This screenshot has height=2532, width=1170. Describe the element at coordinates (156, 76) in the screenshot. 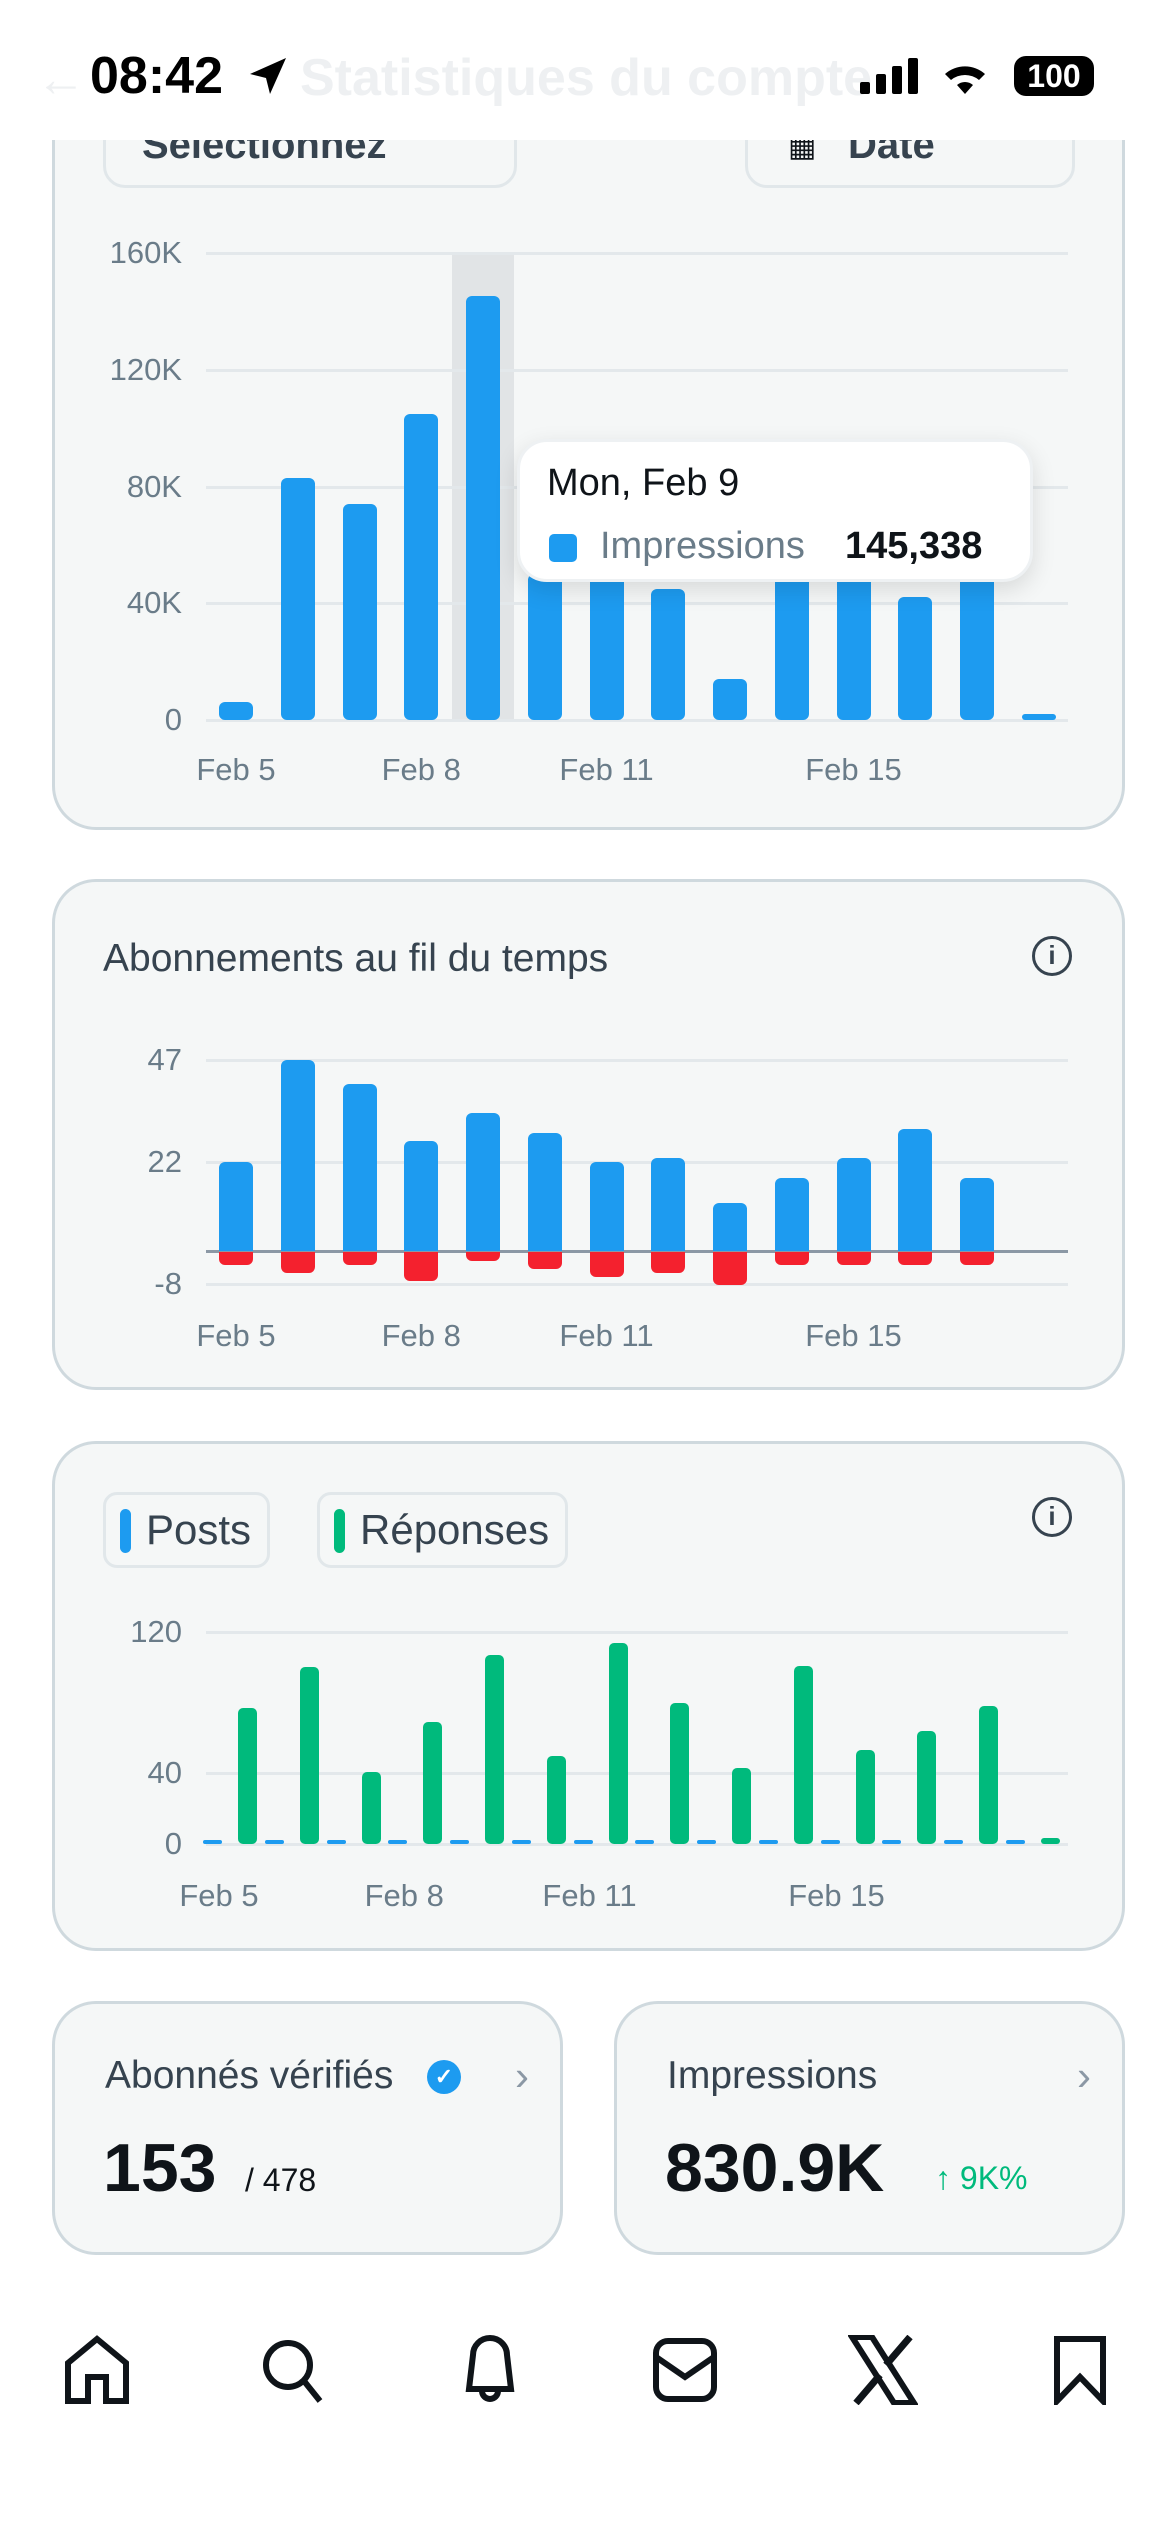

I see `clock: 08:42` at that location.